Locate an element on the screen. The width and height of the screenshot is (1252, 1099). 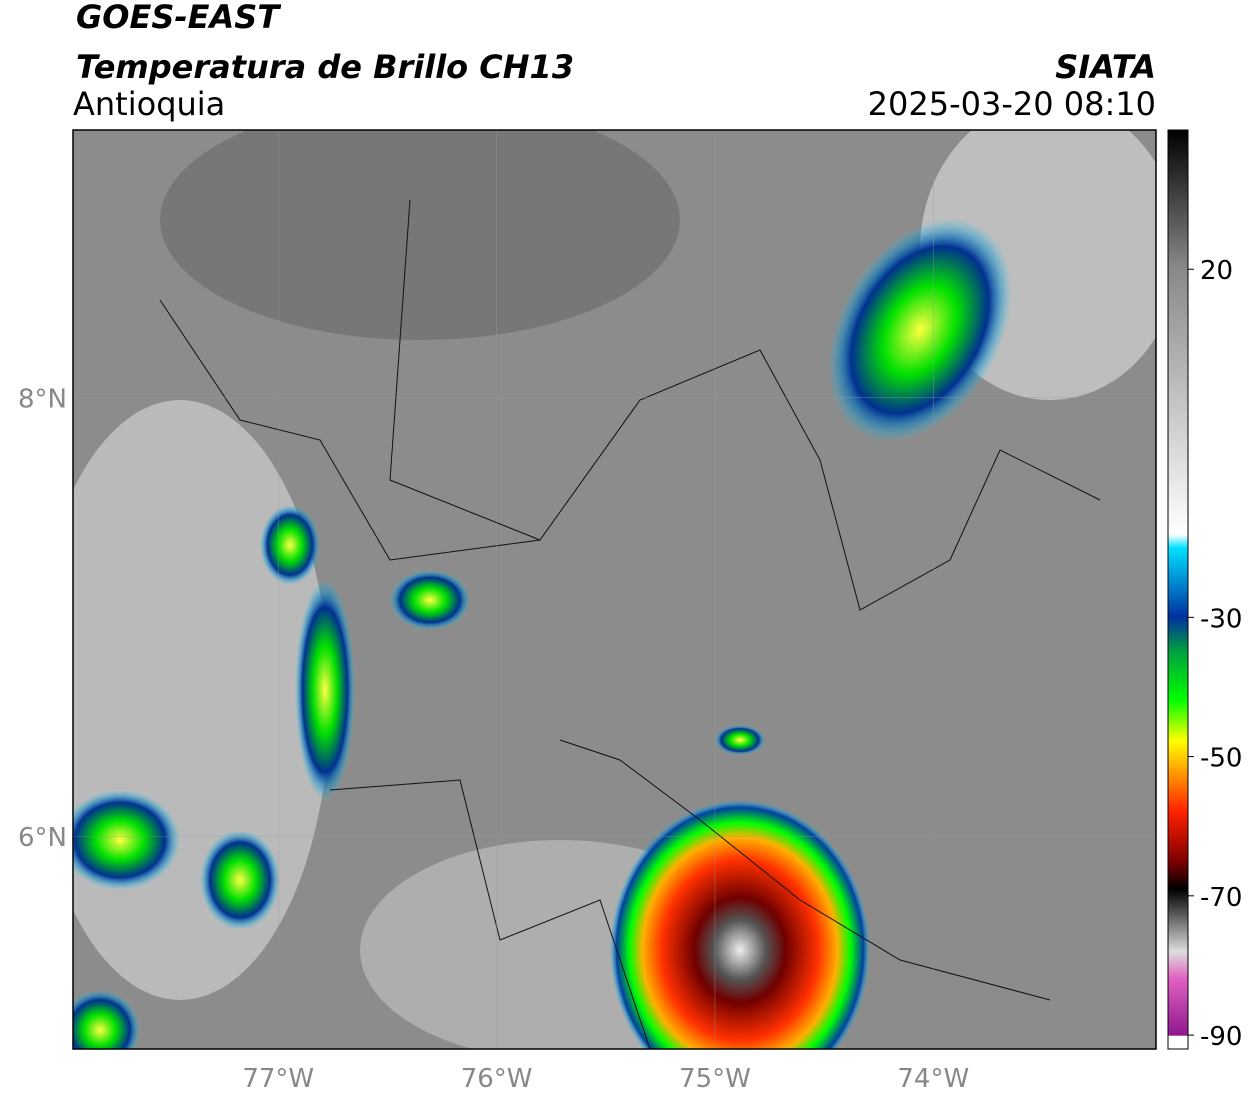
colorbar is located at coordinates (1178, 589).